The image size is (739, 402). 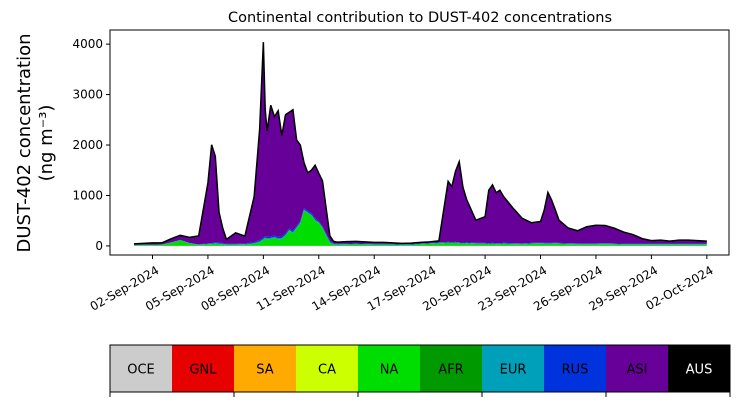 I want to click on legend-label-eur: EUR, so click(x=513, y=370).